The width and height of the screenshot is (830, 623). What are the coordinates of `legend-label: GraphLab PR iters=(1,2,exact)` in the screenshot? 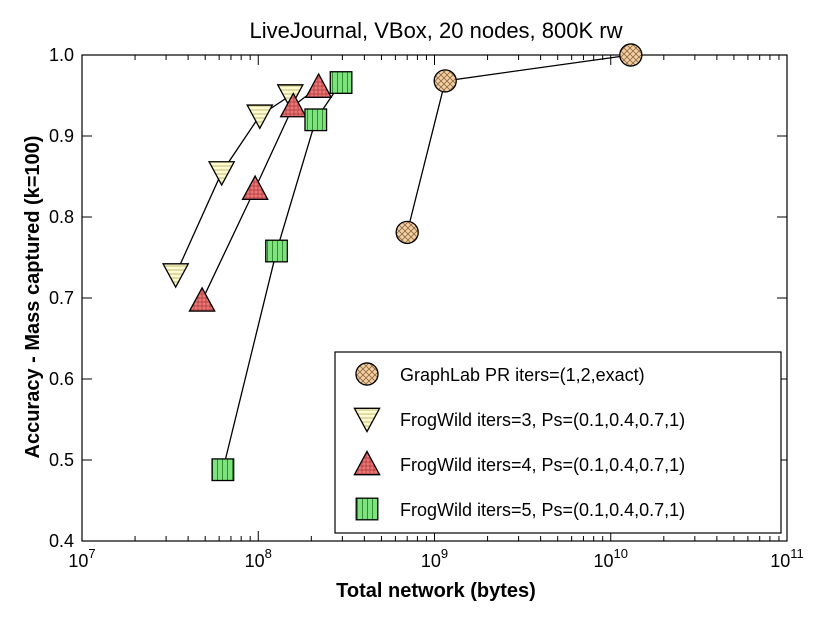 It's located at (522, 375).